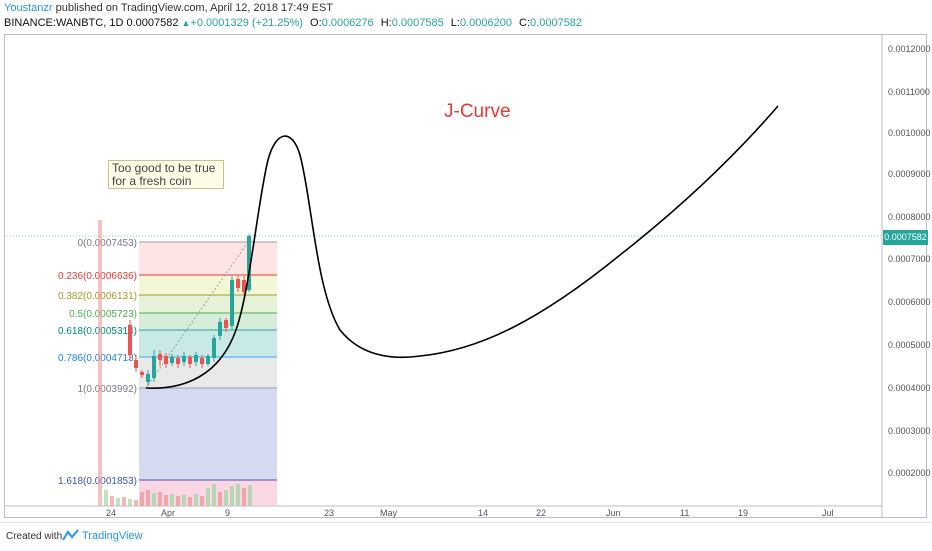 The image size is (932, 551). What do you see at coordinates (111, 513) in the screenshot?
I see `time-tick: 24` at bounding box center [111, 513].